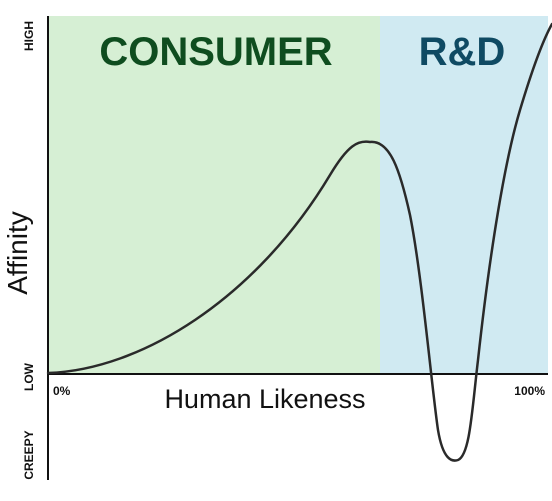 This screenshot has height=501, width=552. What do you see at coordinates (462, 52) in the screenshot?
I see `rd-label: R&D` at bounding box center [462, 52].